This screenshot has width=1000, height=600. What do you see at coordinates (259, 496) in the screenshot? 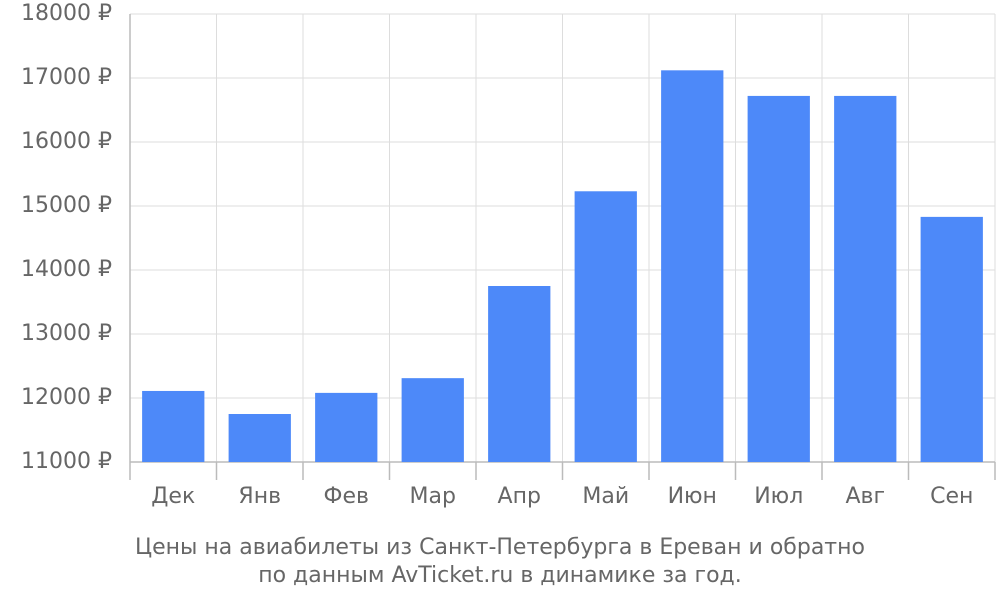
I see `x-tick-label: Янв` at bounding box center [259, 496].